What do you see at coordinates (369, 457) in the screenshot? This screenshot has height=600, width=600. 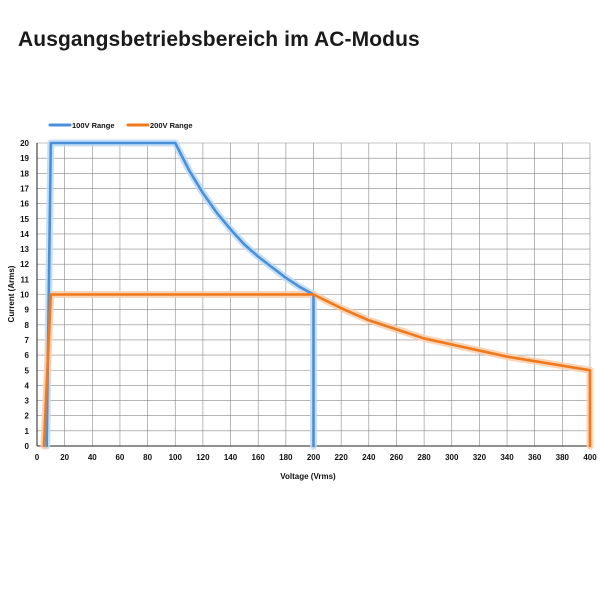 I see `x-tick-label: 240` at bounding box center [369, 457].